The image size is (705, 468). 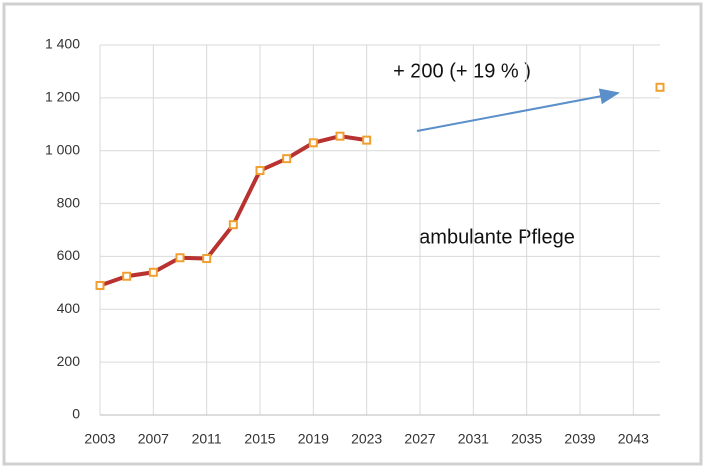 What do you see at coordinates (497, 237) in the screenshot?
I see `annotation: ambulante Pflege` at bounding box center [497, 237].